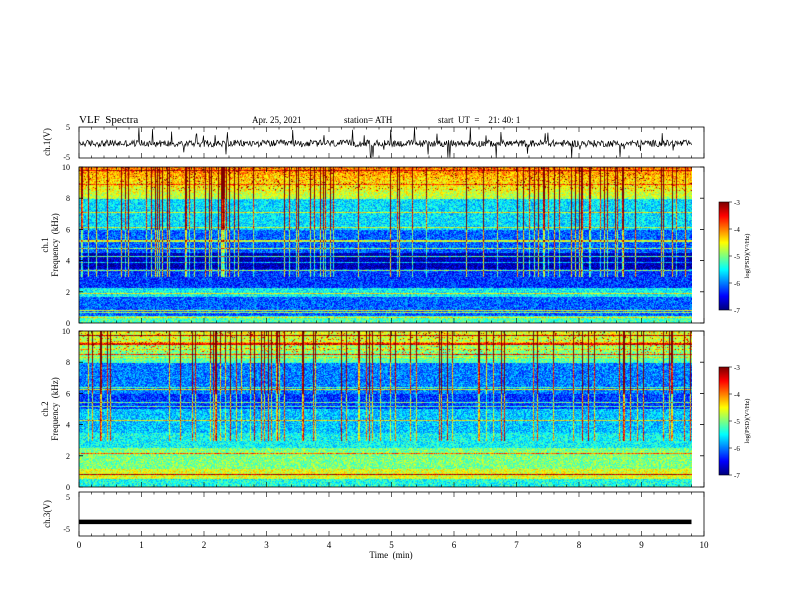 The image size is (792, 612). Describe the element at coordinates (737, 230) in the screenshot. I see `ch1-colorbar-tick-label: -4` at that location.